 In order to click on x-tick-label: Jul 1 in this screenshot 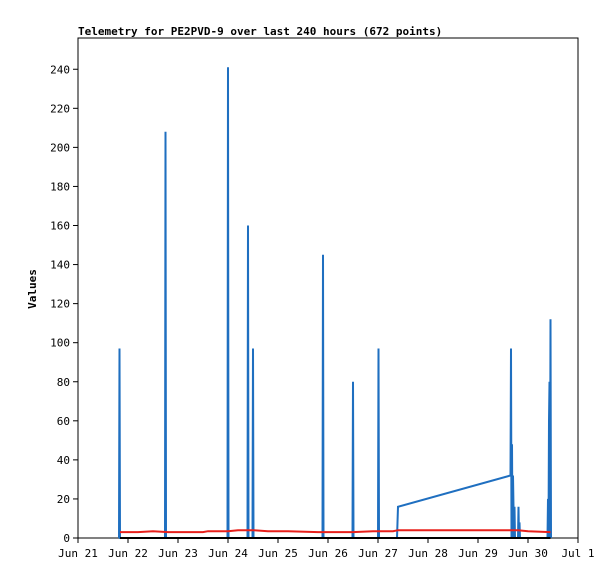, I will do `click(577, 553)`.